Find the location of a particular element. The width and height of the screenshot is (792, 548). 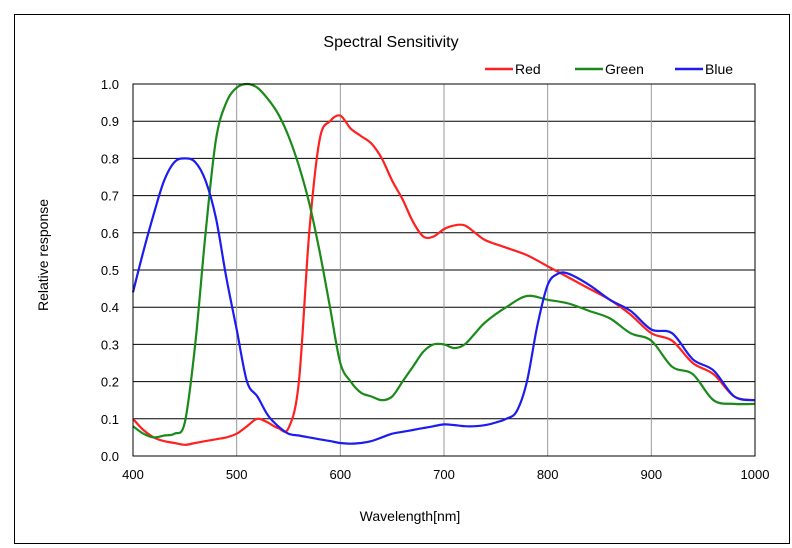

x-tick-label: 500 is located at coordinates (237, 474).